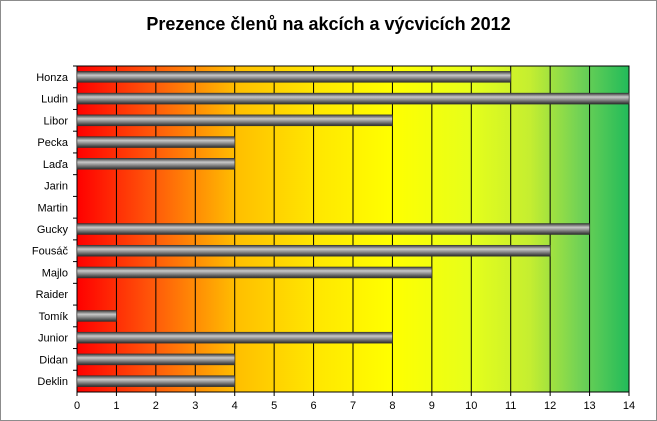 This screenshot has height=421, width=657. What do you see at coordinates (56, 165) in the screenshot?
I see `y-tick-label: Laďa` at bounding box center [56, 165].